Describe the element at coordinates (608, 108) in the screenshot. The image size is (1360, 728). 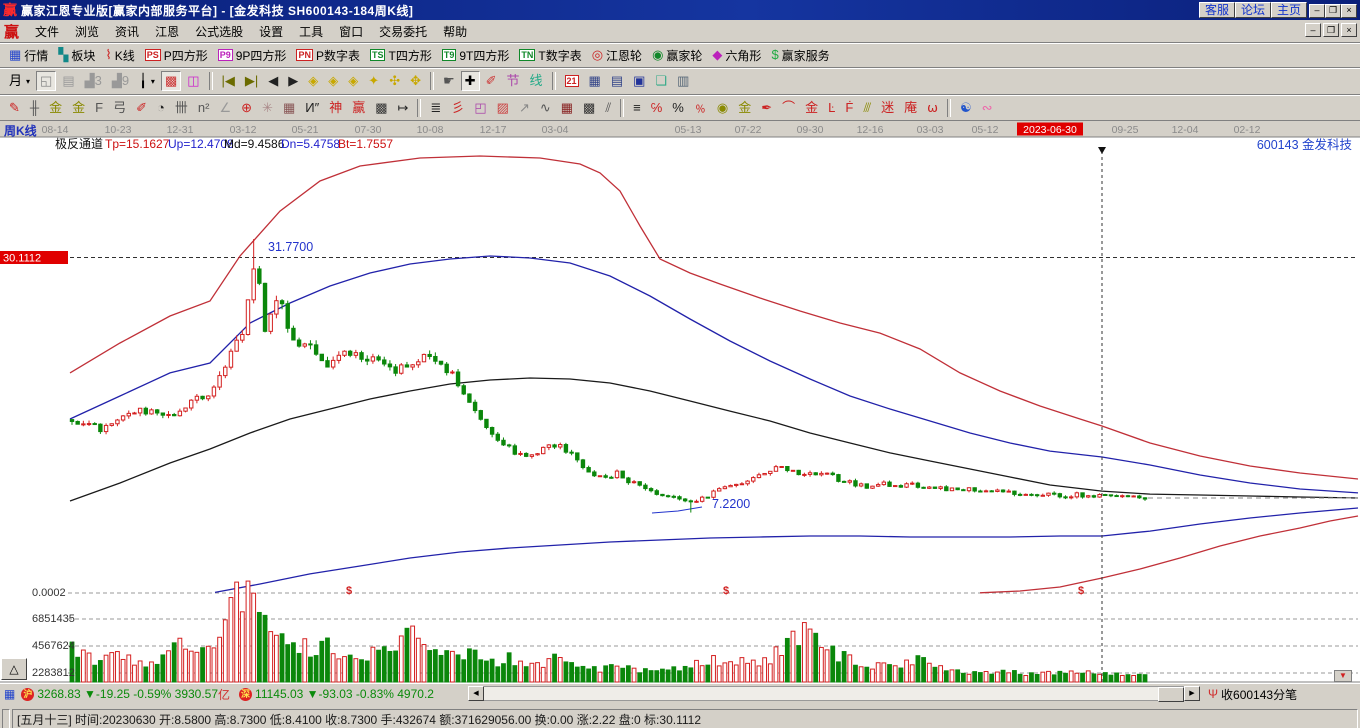
I see `draw-parallel-button: ⫽` at that location.